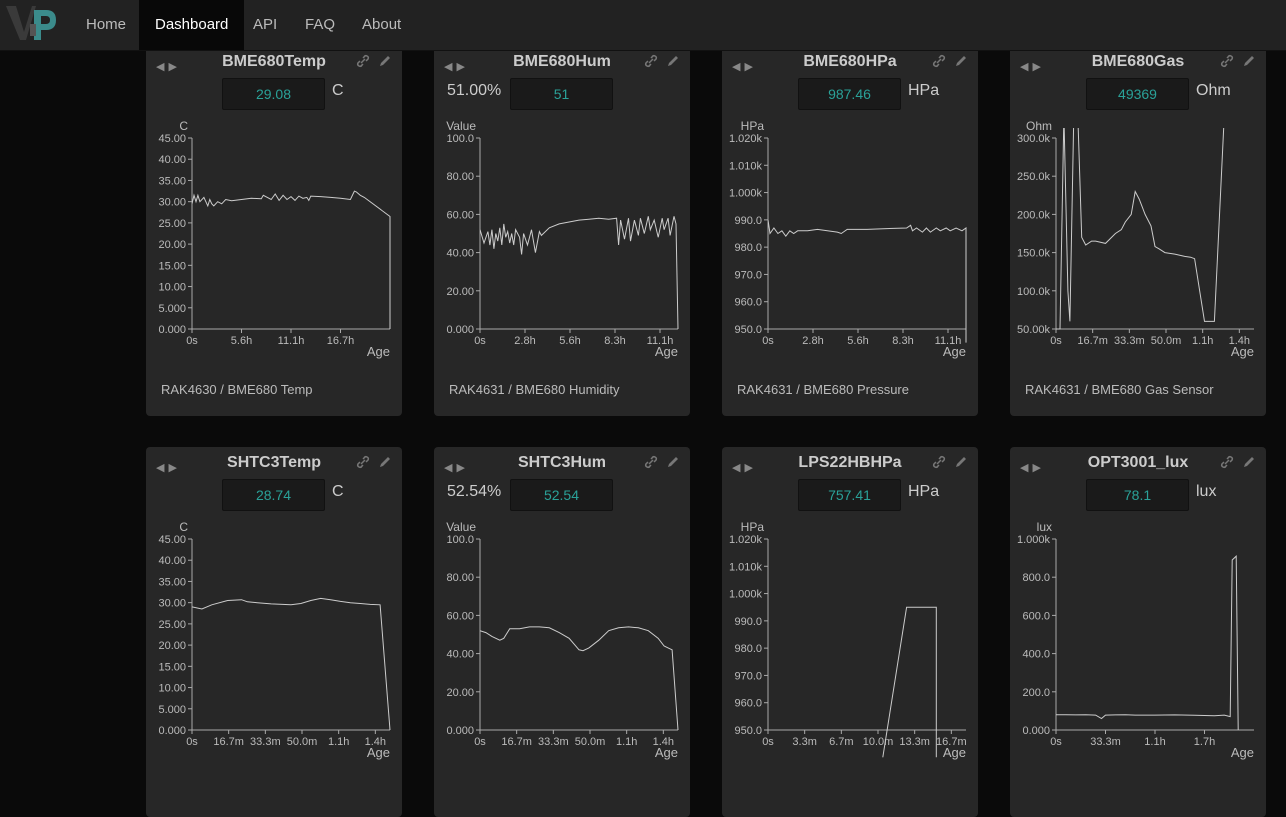  I want to click on y-tick-label: 970.0, so click(748, 275).